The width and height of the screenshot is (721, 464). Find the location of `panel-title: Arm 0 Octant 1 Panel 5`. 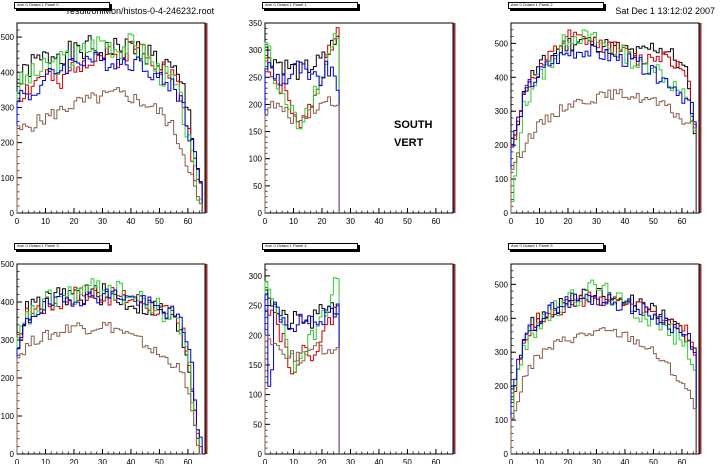

panel-title: Arm 0 Octant 1 Panel 5 is located at coordinates (556, 246).